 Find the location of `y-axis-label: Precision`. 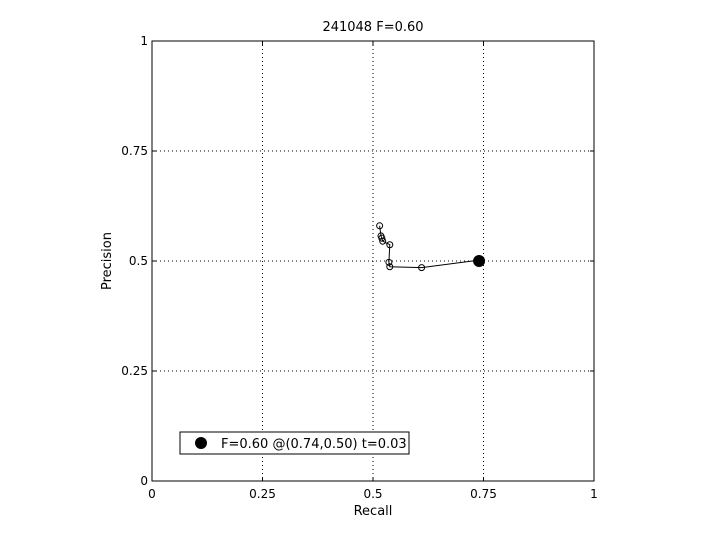

y-axis-label: Precision is located at coordinates (107, 261).